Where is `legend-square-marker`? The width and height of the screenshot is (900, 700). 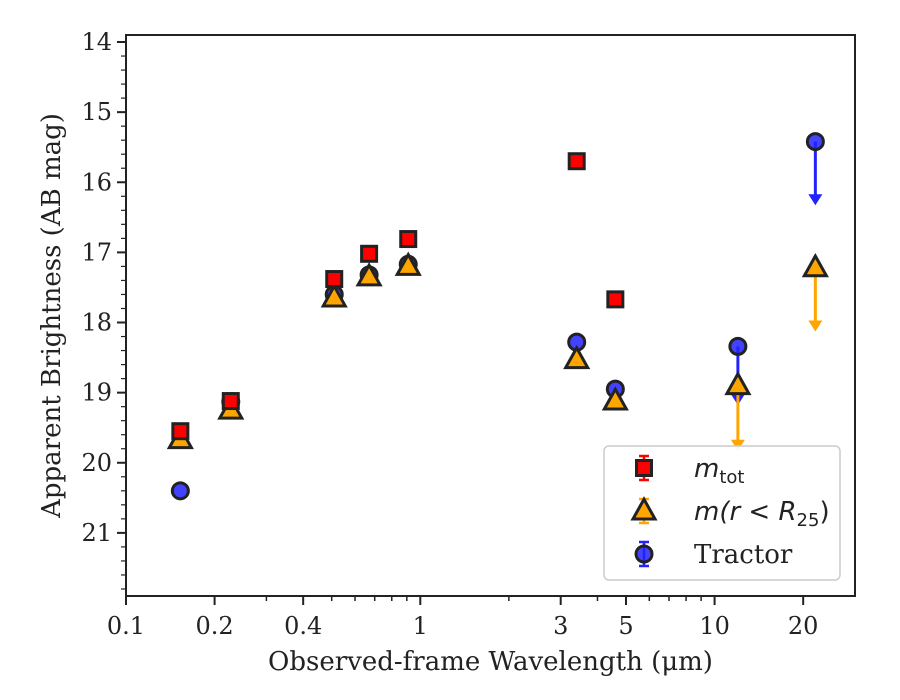
legend-square-marker is located at coordinates (644, 468).